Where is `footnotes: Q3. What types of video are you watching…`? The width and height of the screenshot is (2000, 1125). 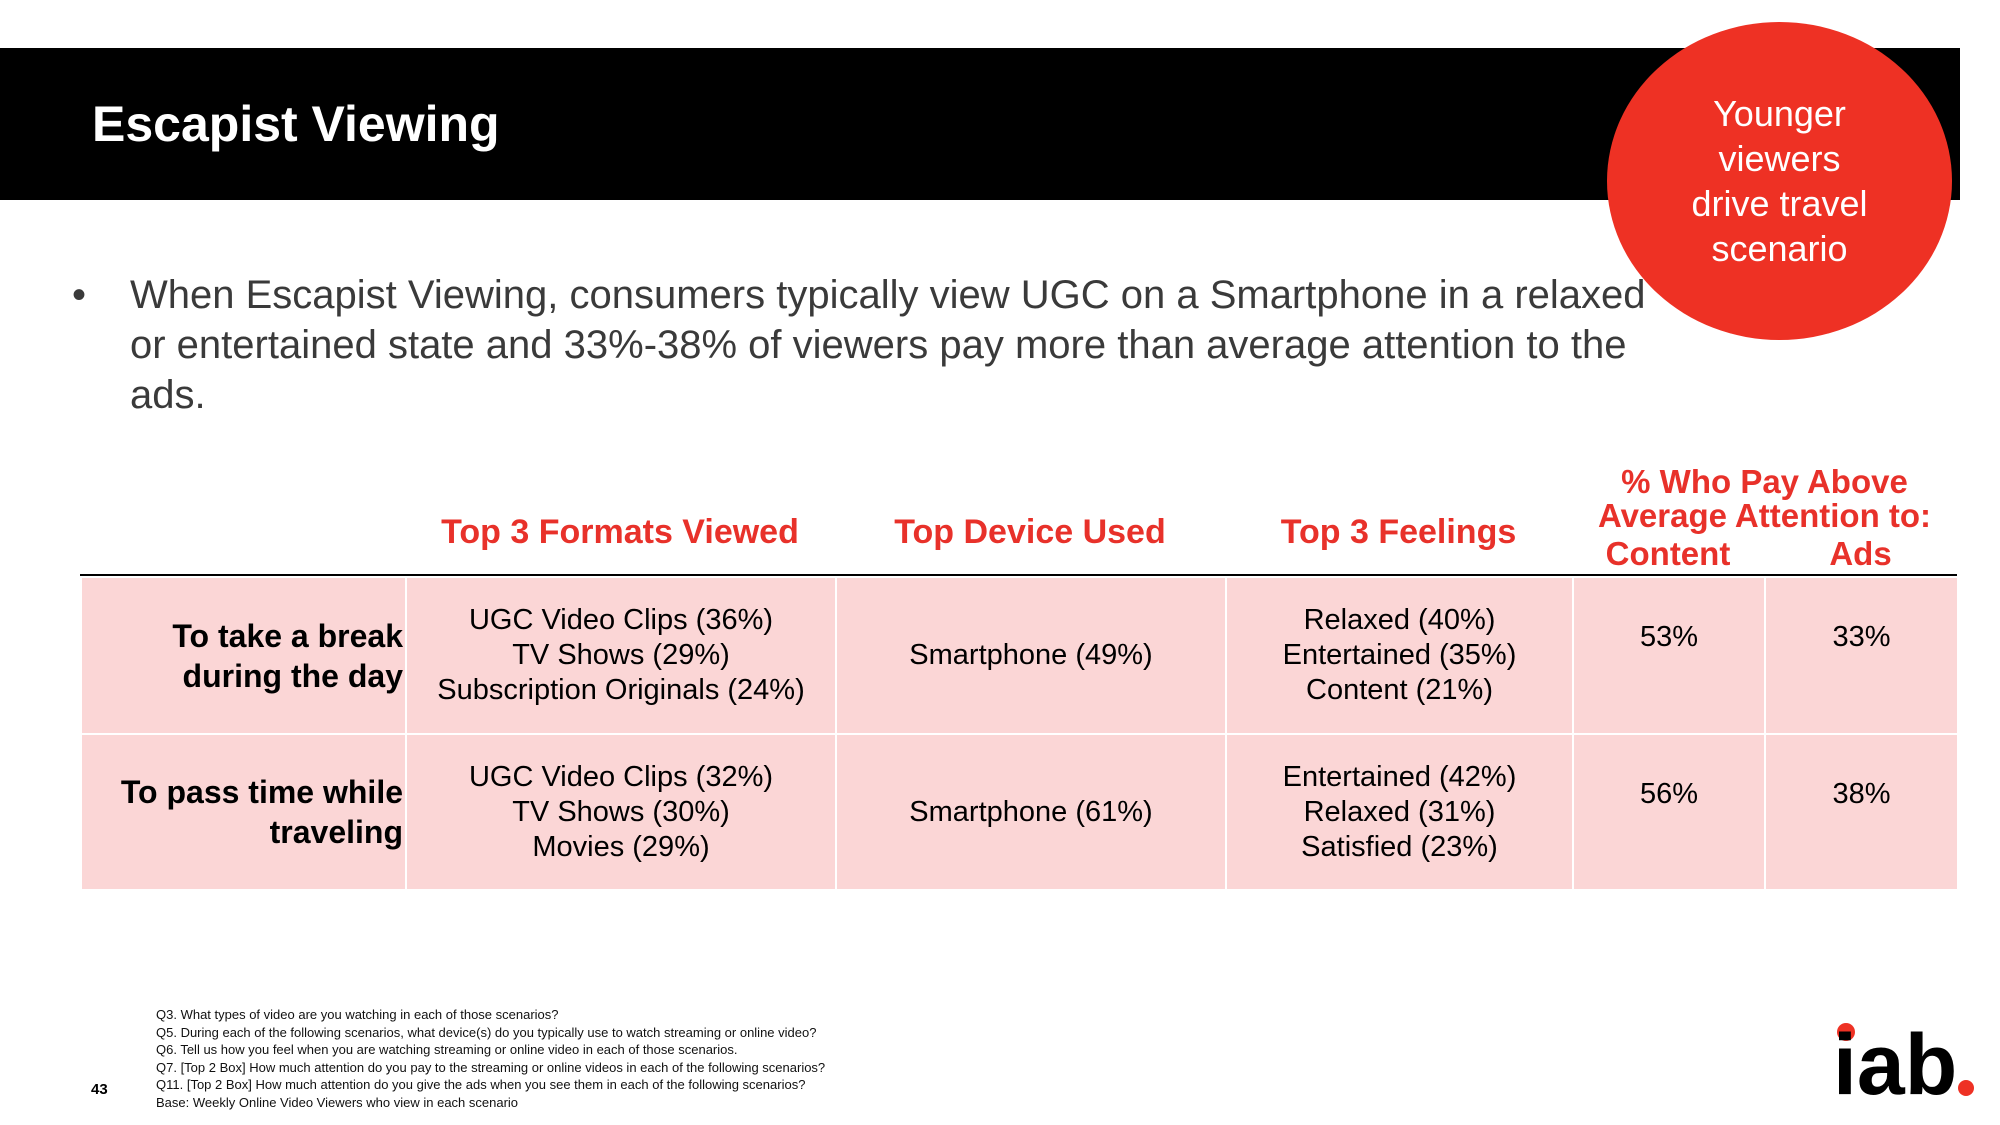 footnotes: Q3. What types of video are you watching… is located at coordinates (490, 1059).